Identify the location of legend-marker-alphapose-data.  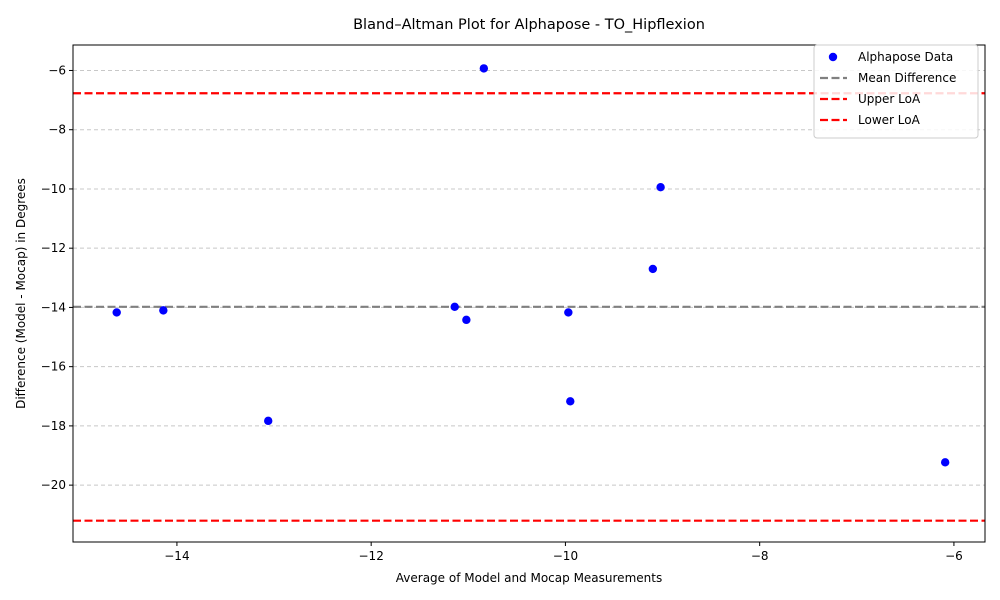
(833, 57).